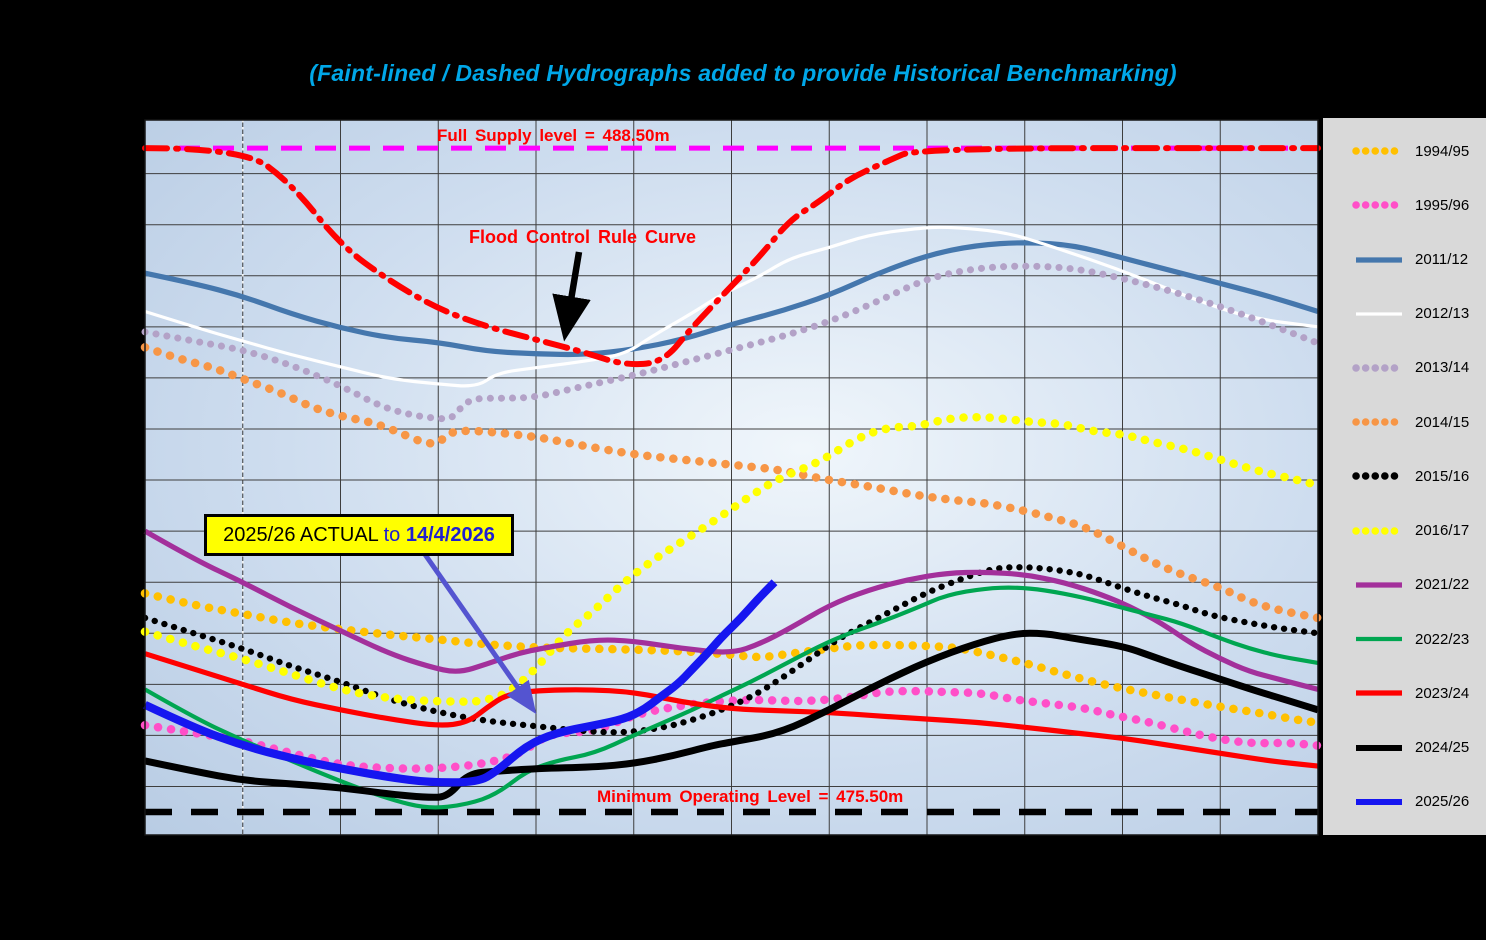 Image resolution: width=1486 pixels, height=940 pixels. What do you see at coordinates (1442, 205) in the screenshot?
I see `legend-label: 1995/96` at bounding box center [1442, 205].